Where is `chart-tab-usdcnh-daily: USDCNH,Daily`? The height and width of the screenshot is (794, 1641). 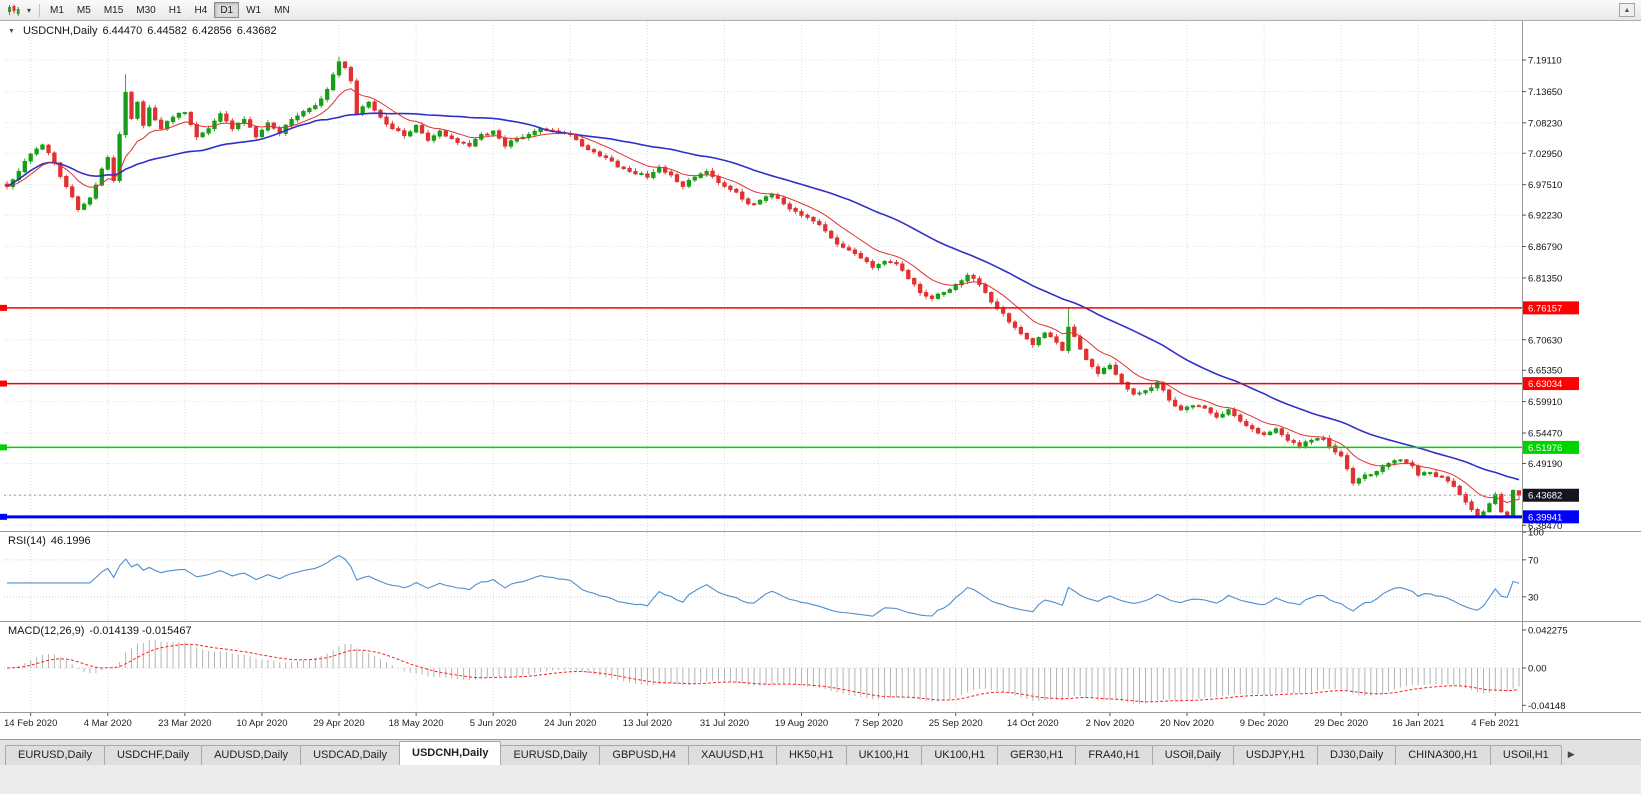 chart-tab-usdcnh-daily: USDCNH,Daily is located at coordinates (450, 753).